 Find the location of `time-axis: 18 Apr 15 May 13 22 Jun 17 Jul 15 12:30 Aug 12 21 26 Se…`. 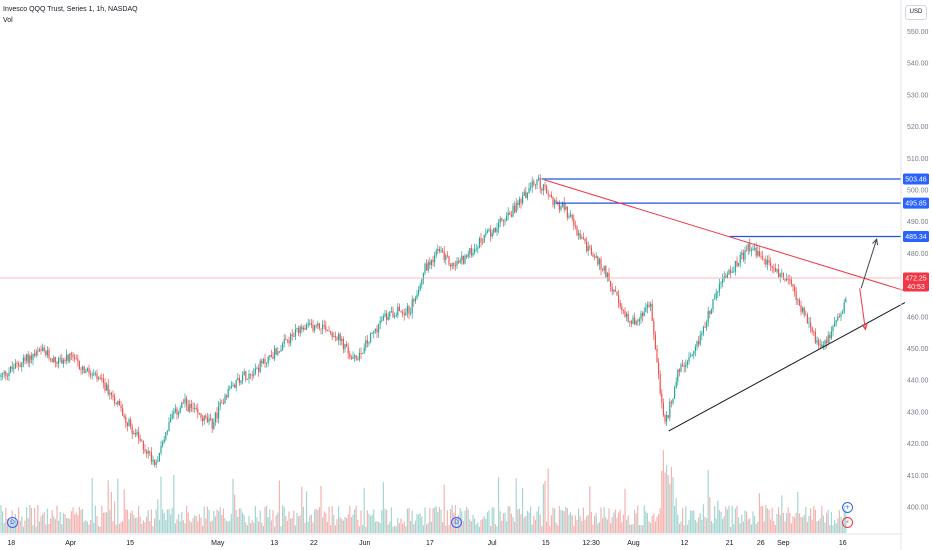

time-axis: 18 Apr 15 May 13 22 Jun 17 Jul 15 12:30 Aug 12 21 26 Se… is located at coordinates (450, 540).